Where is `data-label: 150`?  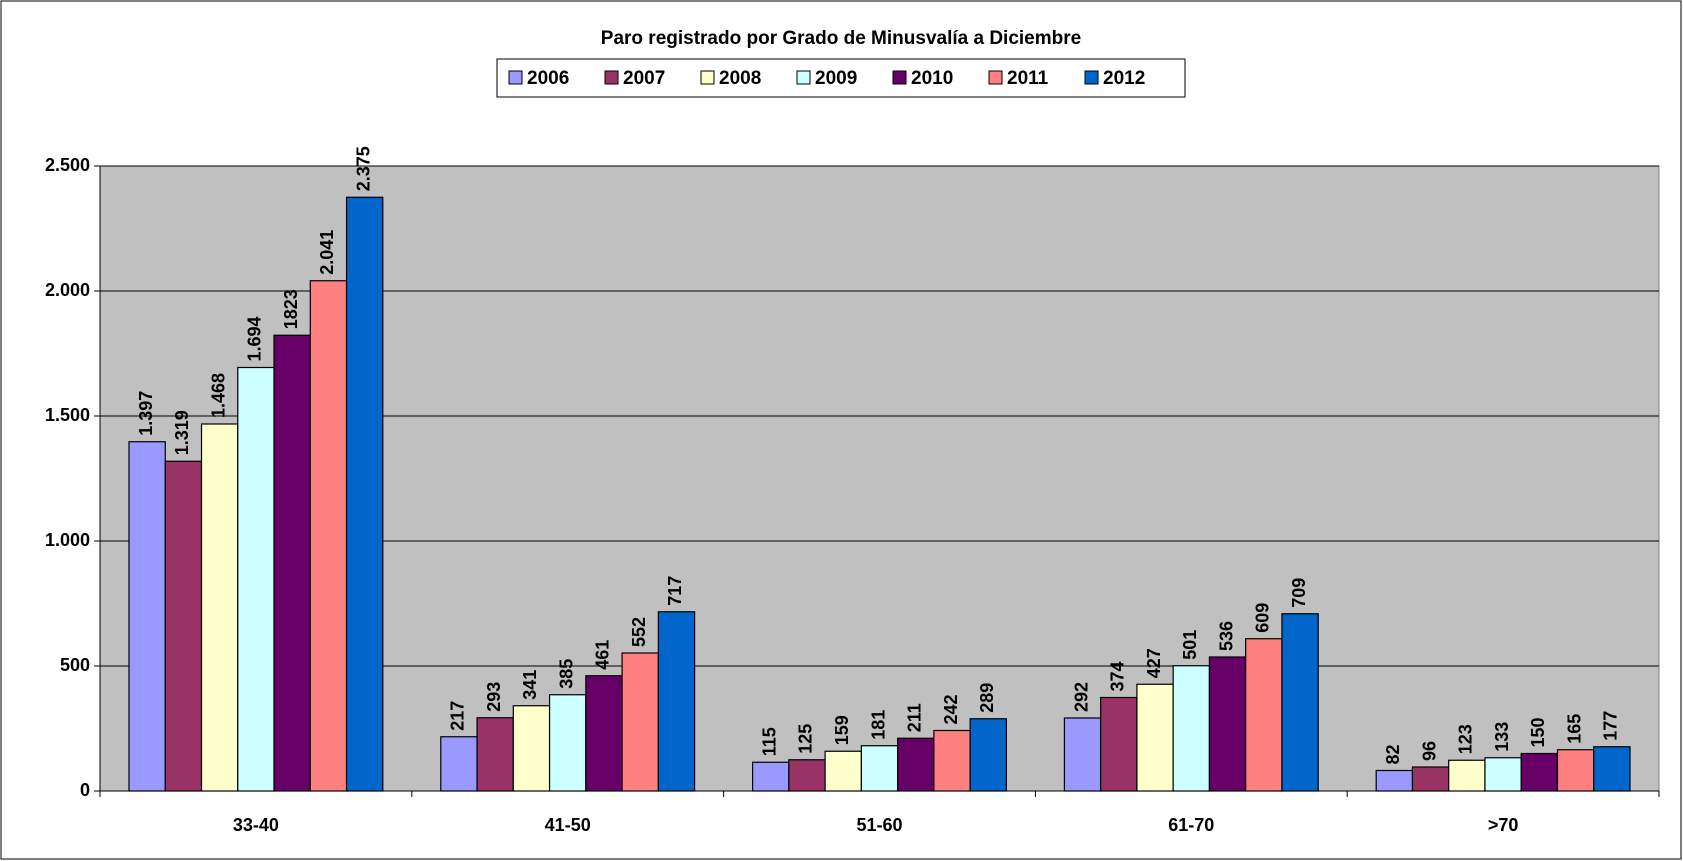 data-label: 150 is located at coordinates (1538, 732).